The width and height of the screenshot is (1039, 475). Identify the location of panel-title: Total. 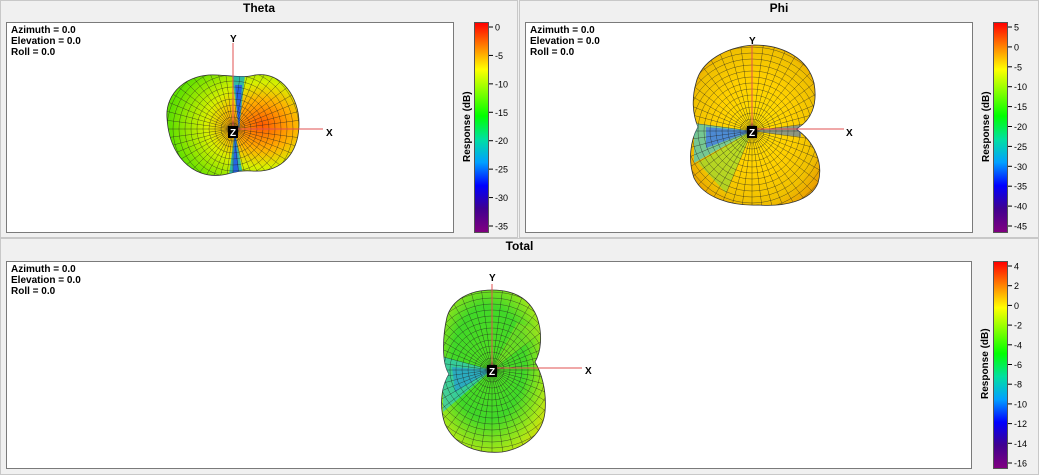
(519, 246).